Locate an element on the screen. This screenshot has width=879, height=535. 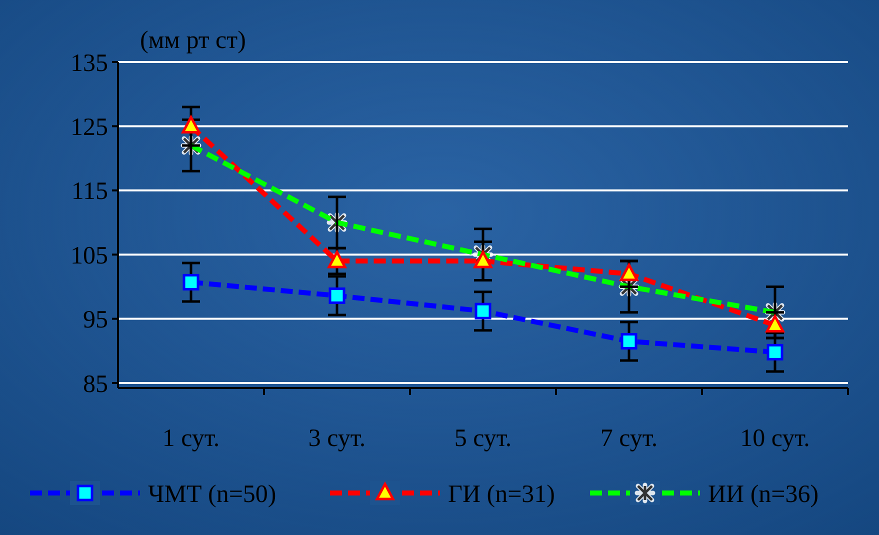
y-tick-label: 95 is located at coordinates (95, 320).